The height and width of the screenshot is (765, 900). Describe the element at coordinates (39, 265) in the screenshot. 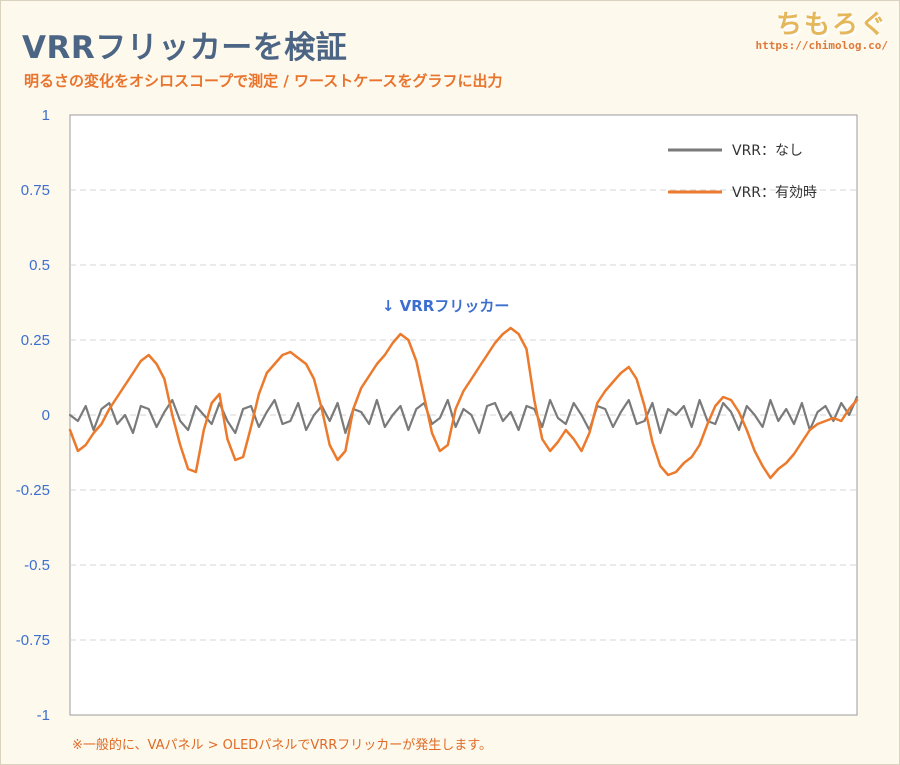

I see `y-tick-label: 0.5` at that location.